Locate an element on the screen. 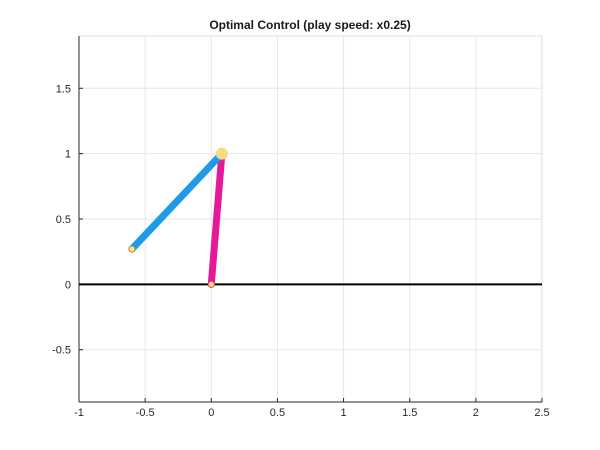  x-axis: -1 -0.5 0 0.5 1 1.5 2 2.5 is located at coordinates (312, 408).